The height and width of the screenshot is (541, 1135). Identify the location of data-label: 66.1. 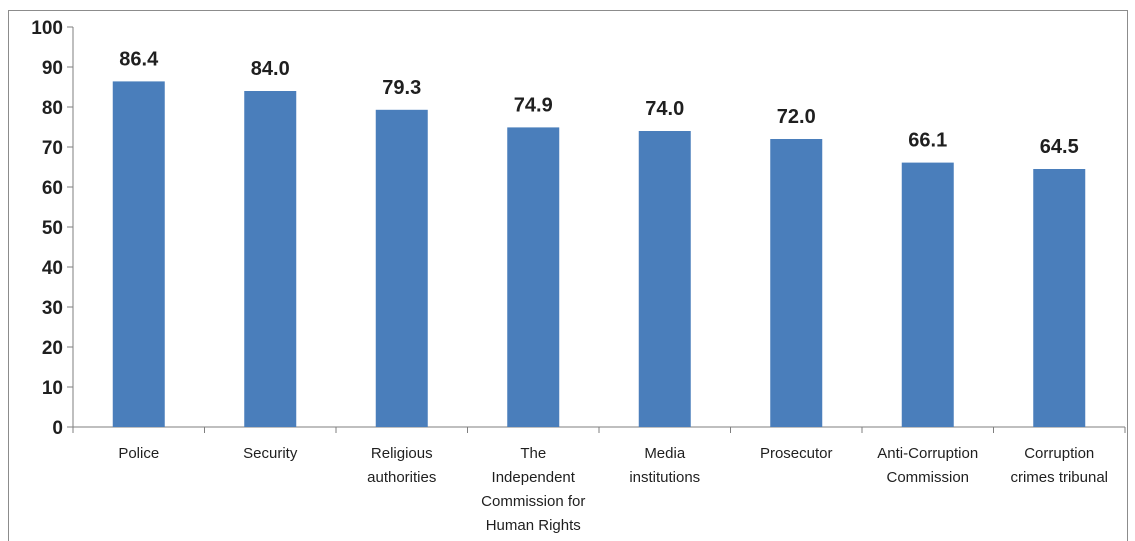
(927, 141).